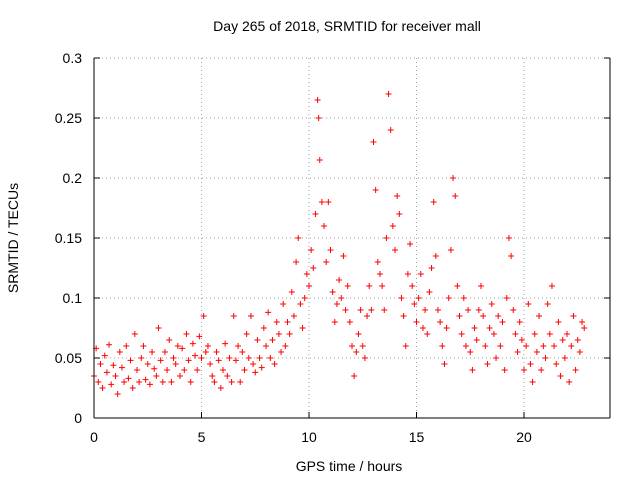  I want to click on x-tick-label: 10, so click(309, 437).